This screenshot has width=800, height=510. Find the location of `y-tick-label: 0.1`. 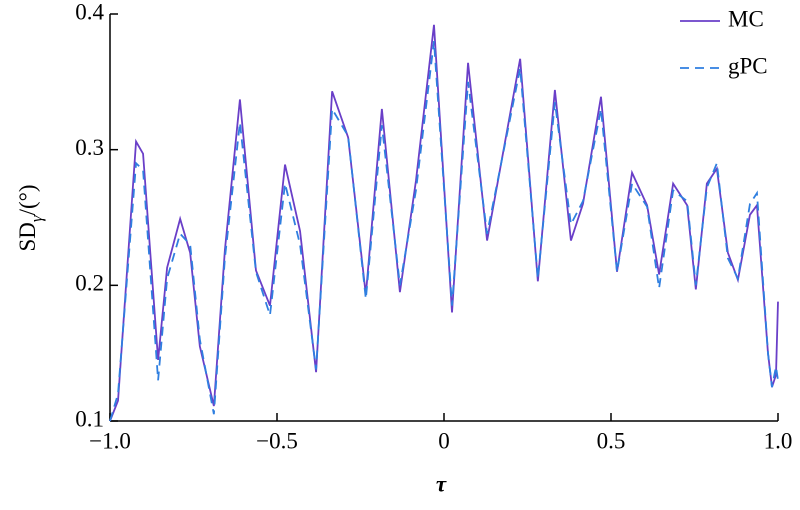

y-tick-label: 0.1 is located at coordinates (89, 418).